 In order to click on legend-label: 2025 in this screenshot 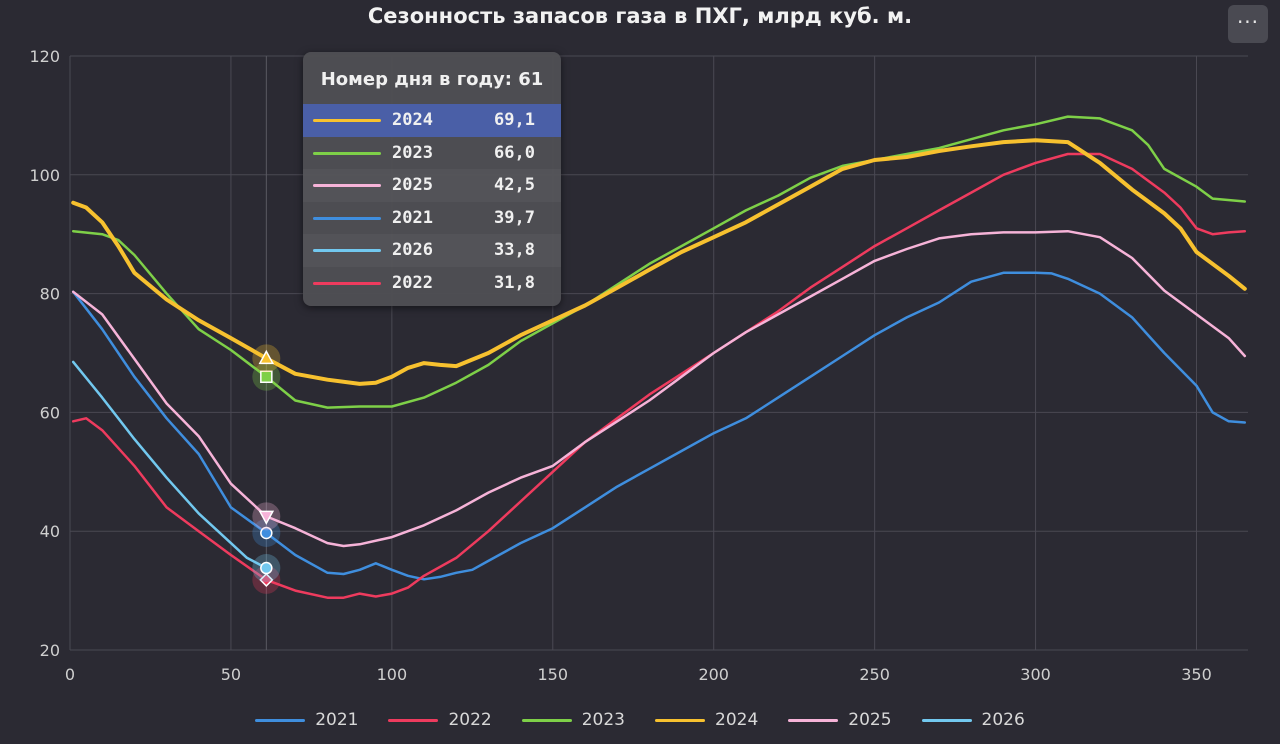, I will do `click(870, 720)`.